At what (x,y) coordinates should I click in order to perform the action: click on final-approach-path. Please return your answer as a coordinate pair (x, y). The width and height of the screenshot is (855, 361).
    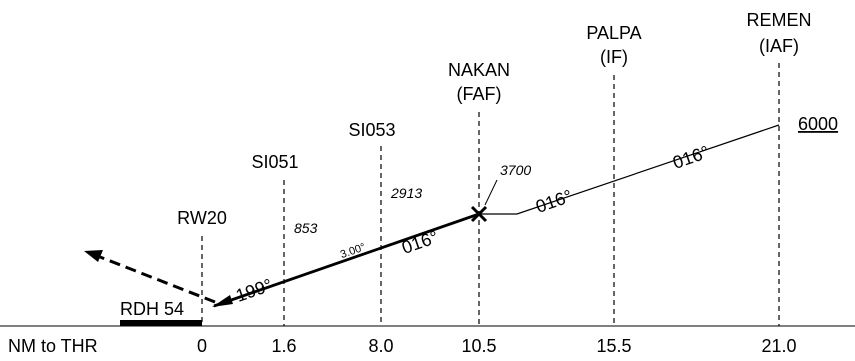
    Looking at the image, I should click on (346, 260).